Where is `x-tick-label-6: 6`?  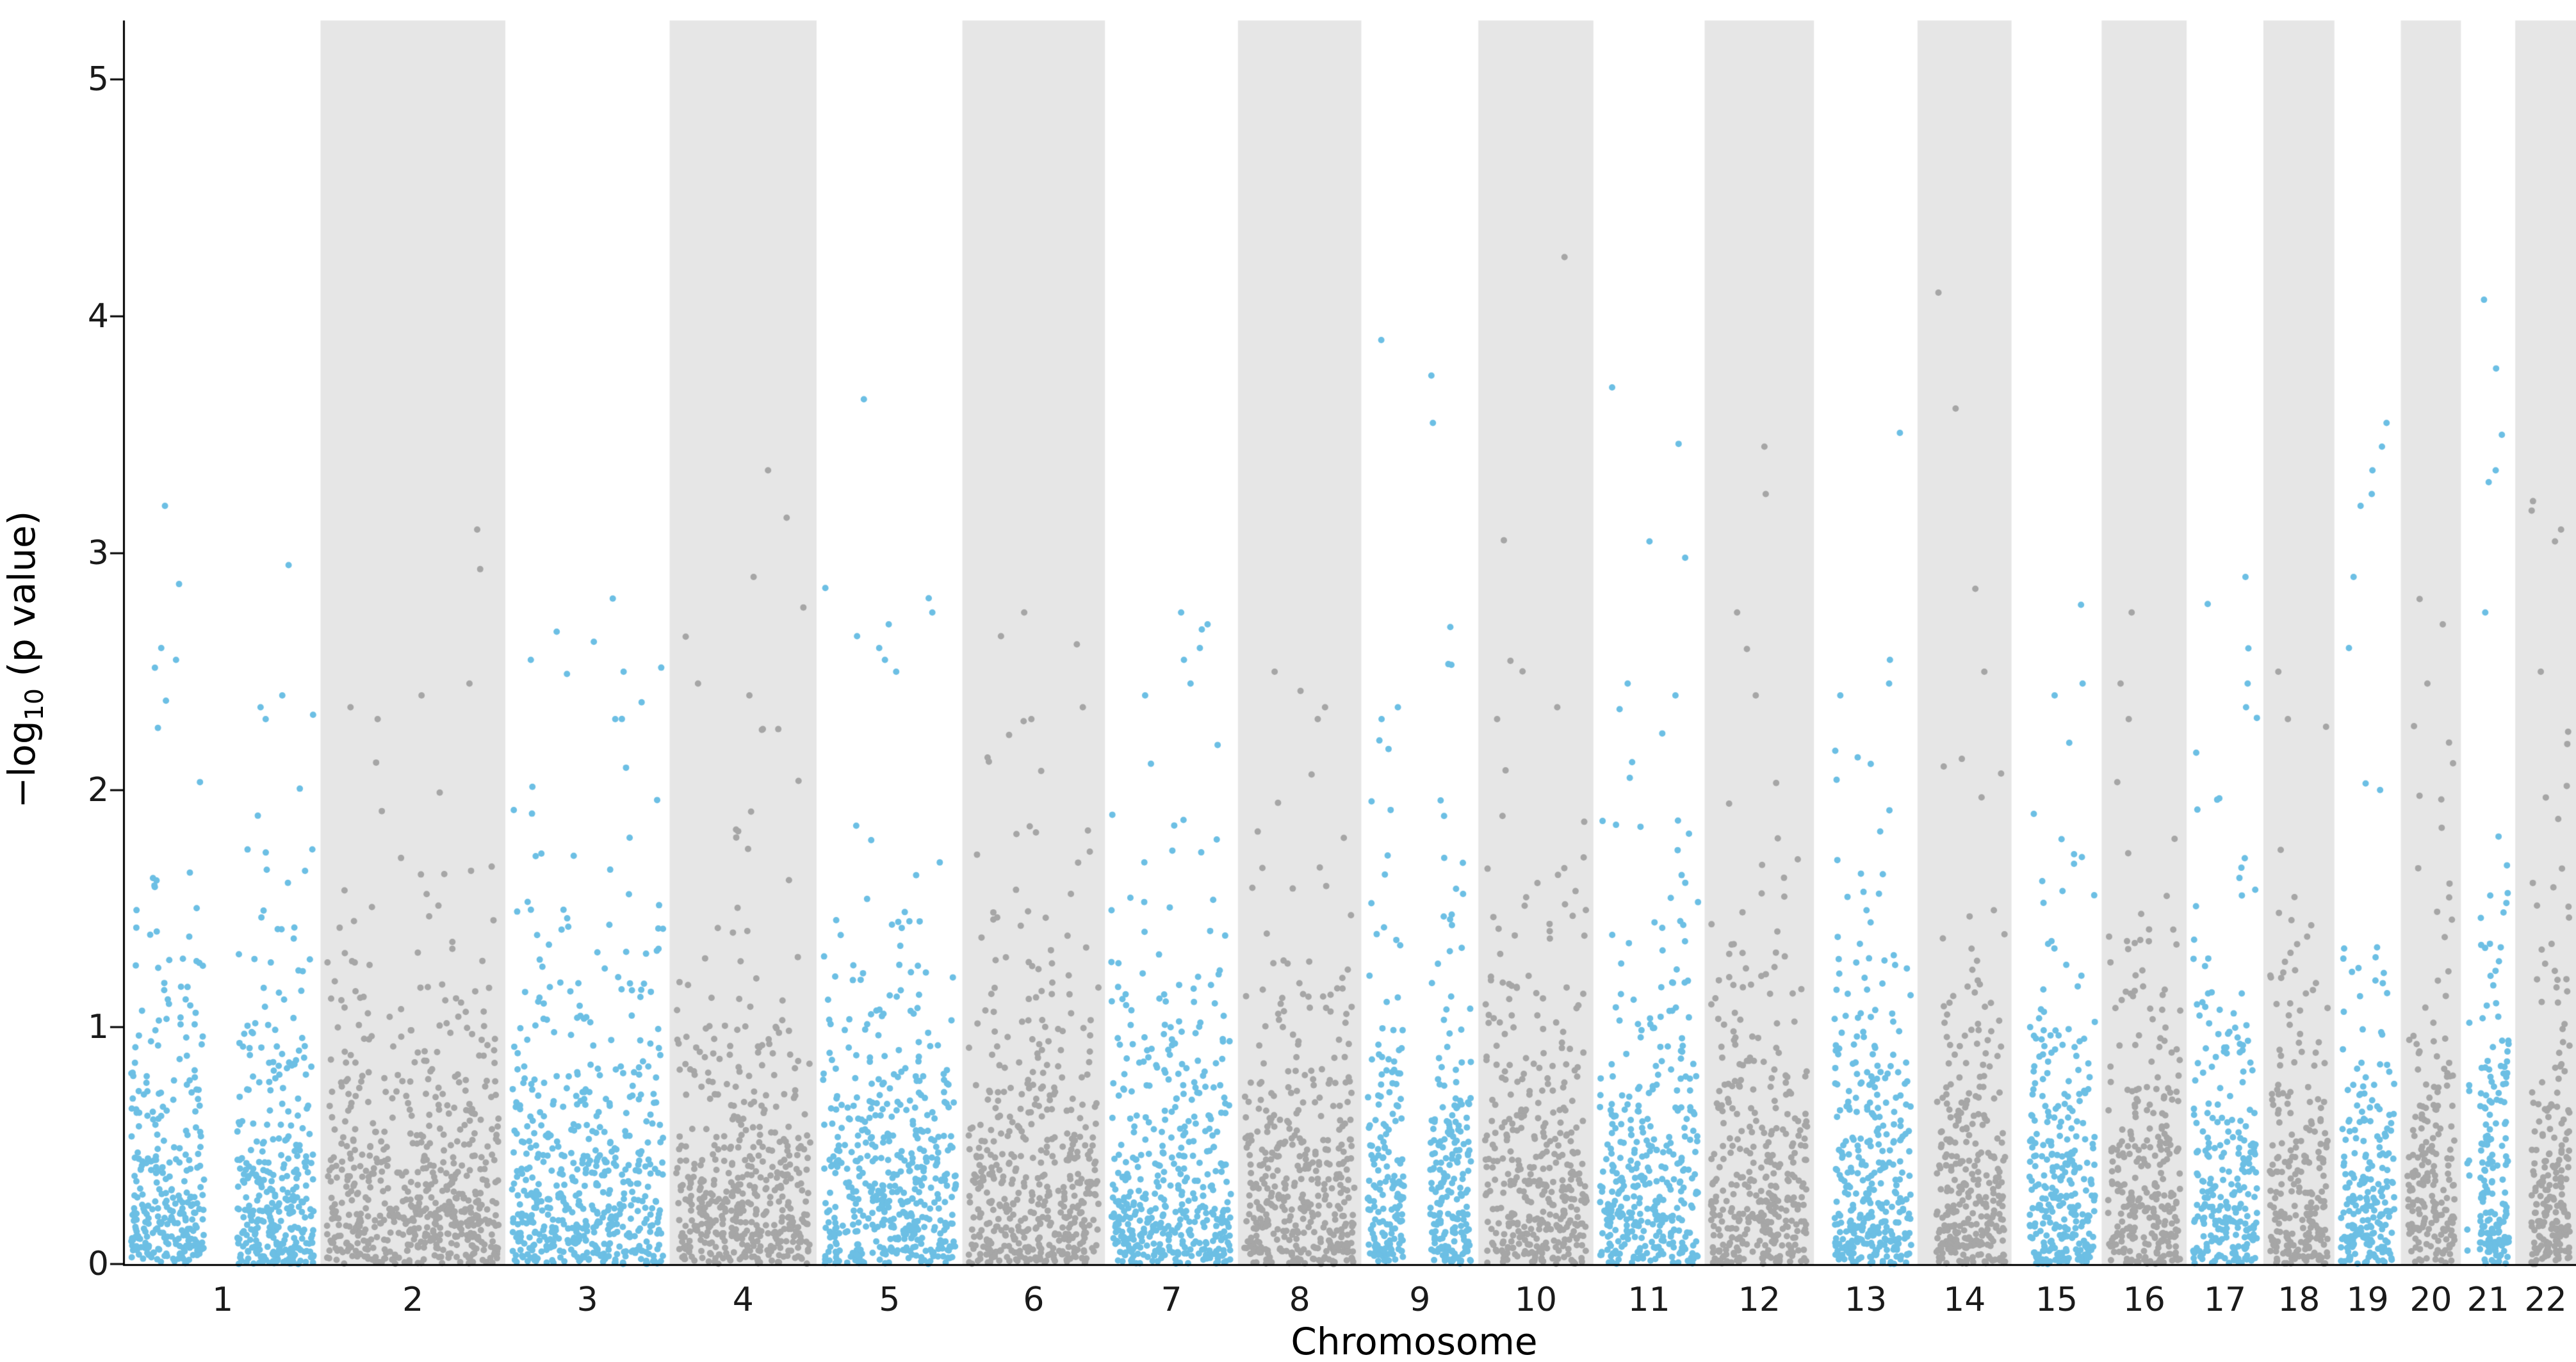 x-tick-label-6: 6 is located at coordinates (1034, 1300).